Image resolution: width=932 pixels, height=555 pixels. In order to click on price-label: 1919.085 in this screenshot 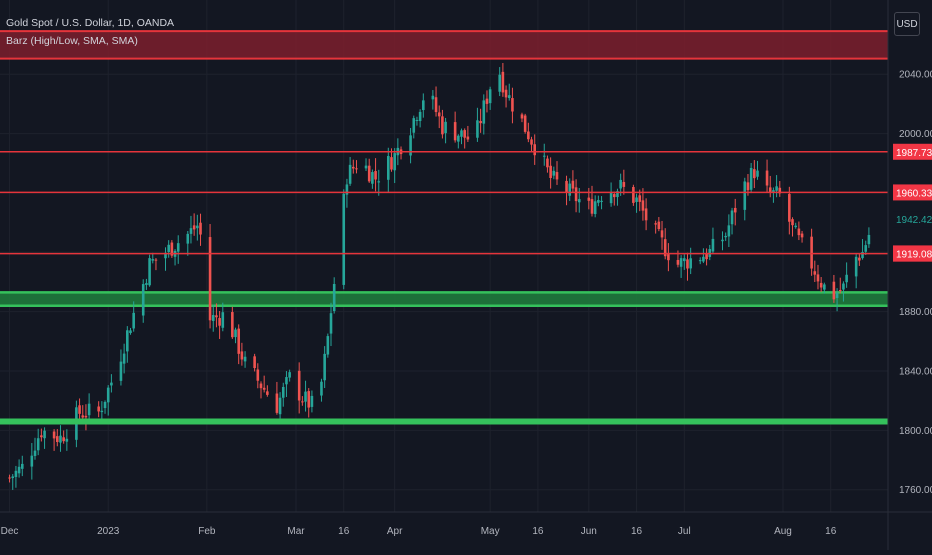, I will do `click(914, 255)`.